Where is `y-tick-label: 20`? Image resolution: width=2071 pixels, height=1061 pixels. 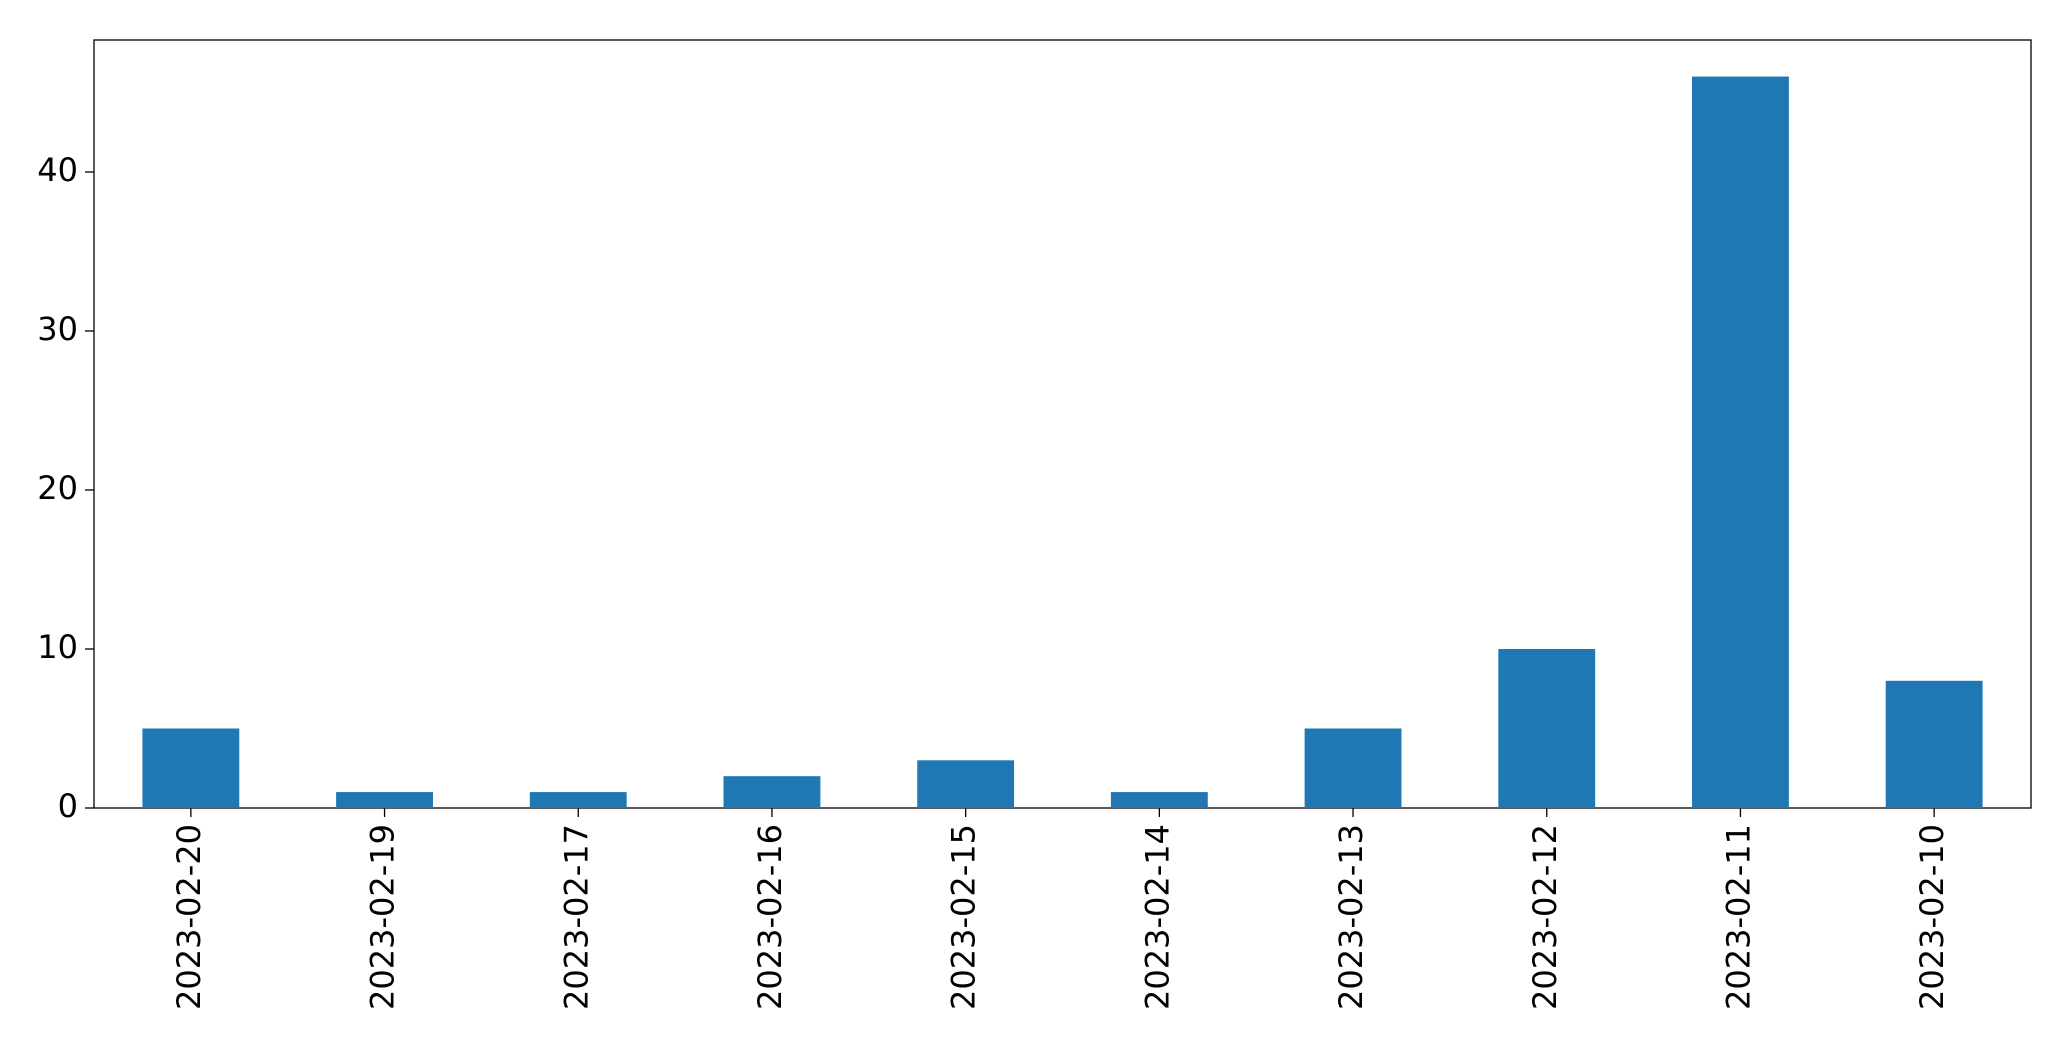
y-tick-label: 20 is located at coordinates (57, 488).